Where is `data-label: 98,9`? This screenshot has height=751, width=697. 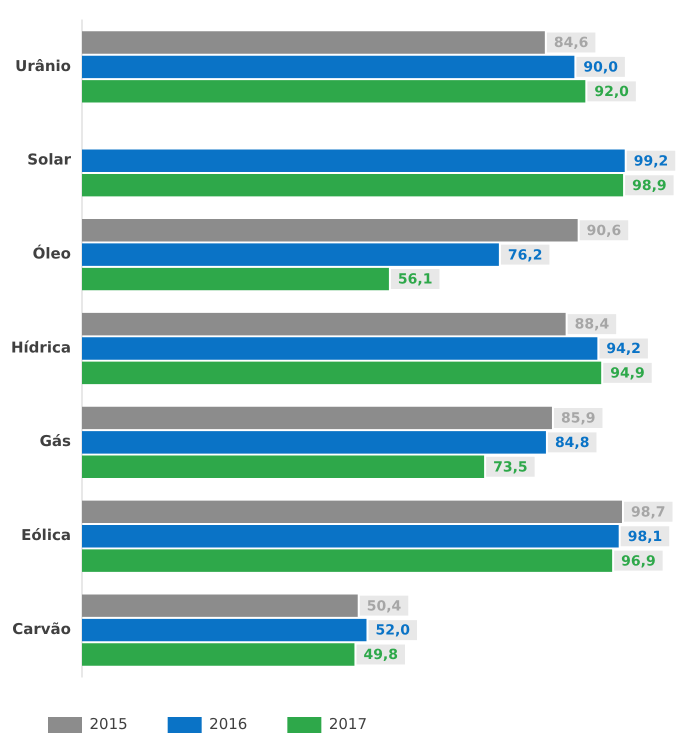 data-label: 98,9 is located at coordinates (649, 186).